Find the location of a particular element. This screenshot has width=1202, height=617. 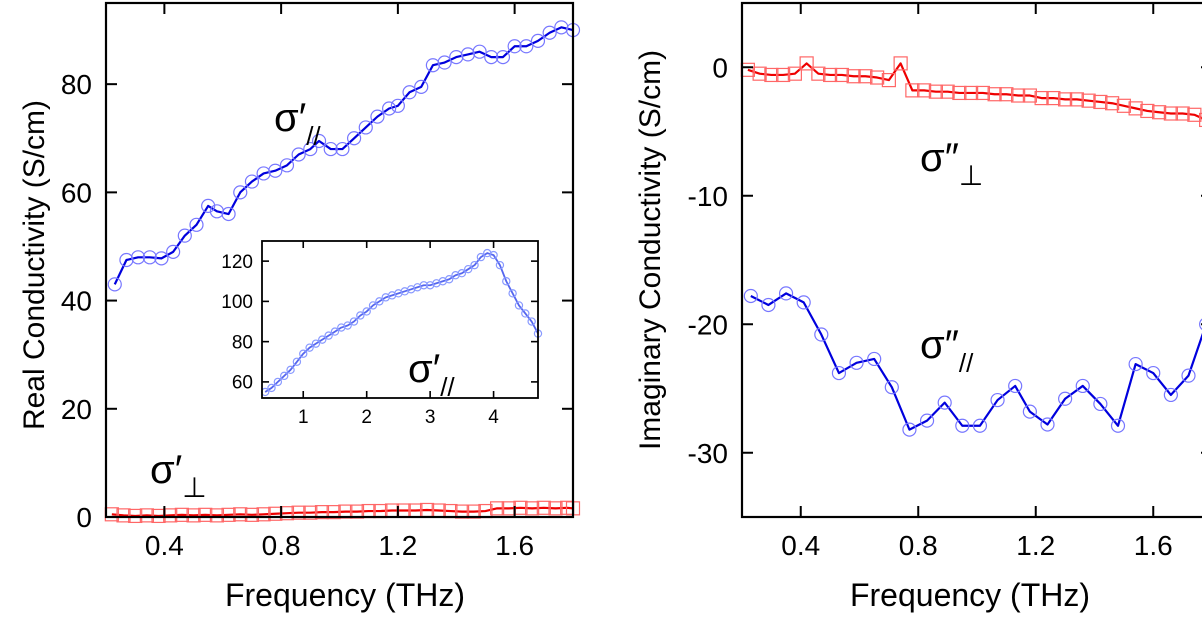

label-base: σ′ is located at coordinates (424, 369).